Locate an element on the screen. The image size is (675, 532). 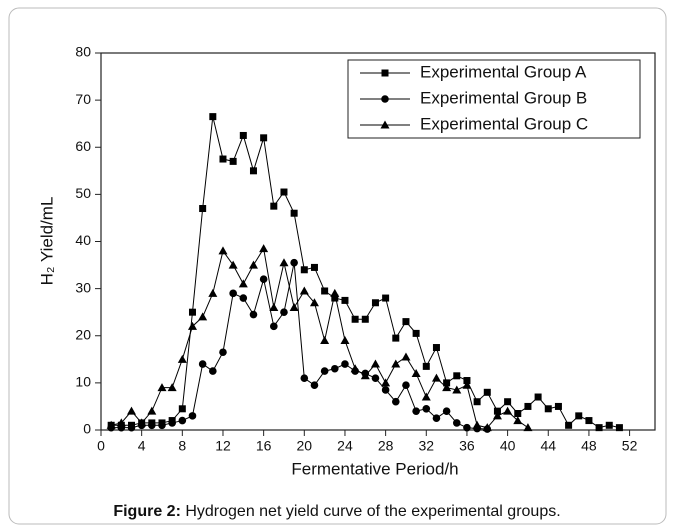
caption-label: Figure 2: is located at coordinates (147, 511).